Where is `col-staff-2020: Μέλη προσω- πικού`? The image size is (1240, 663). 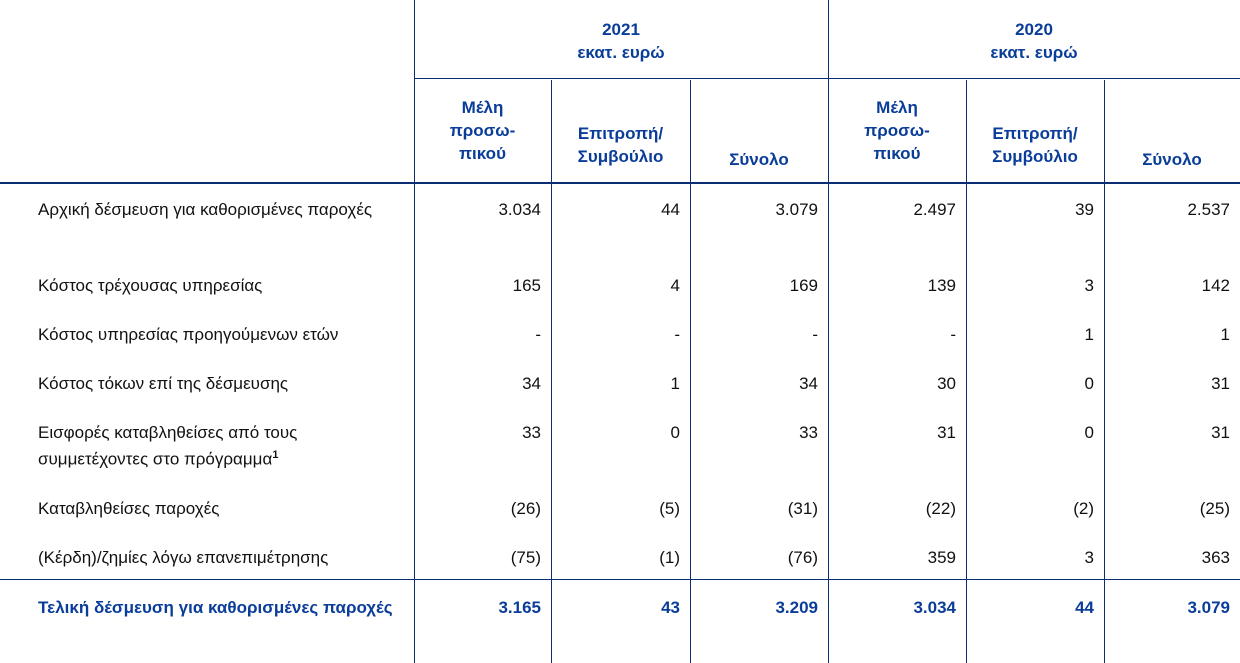 col-staff-2020: Μέλη προσω- πικού is located at coordinates (897, 130).